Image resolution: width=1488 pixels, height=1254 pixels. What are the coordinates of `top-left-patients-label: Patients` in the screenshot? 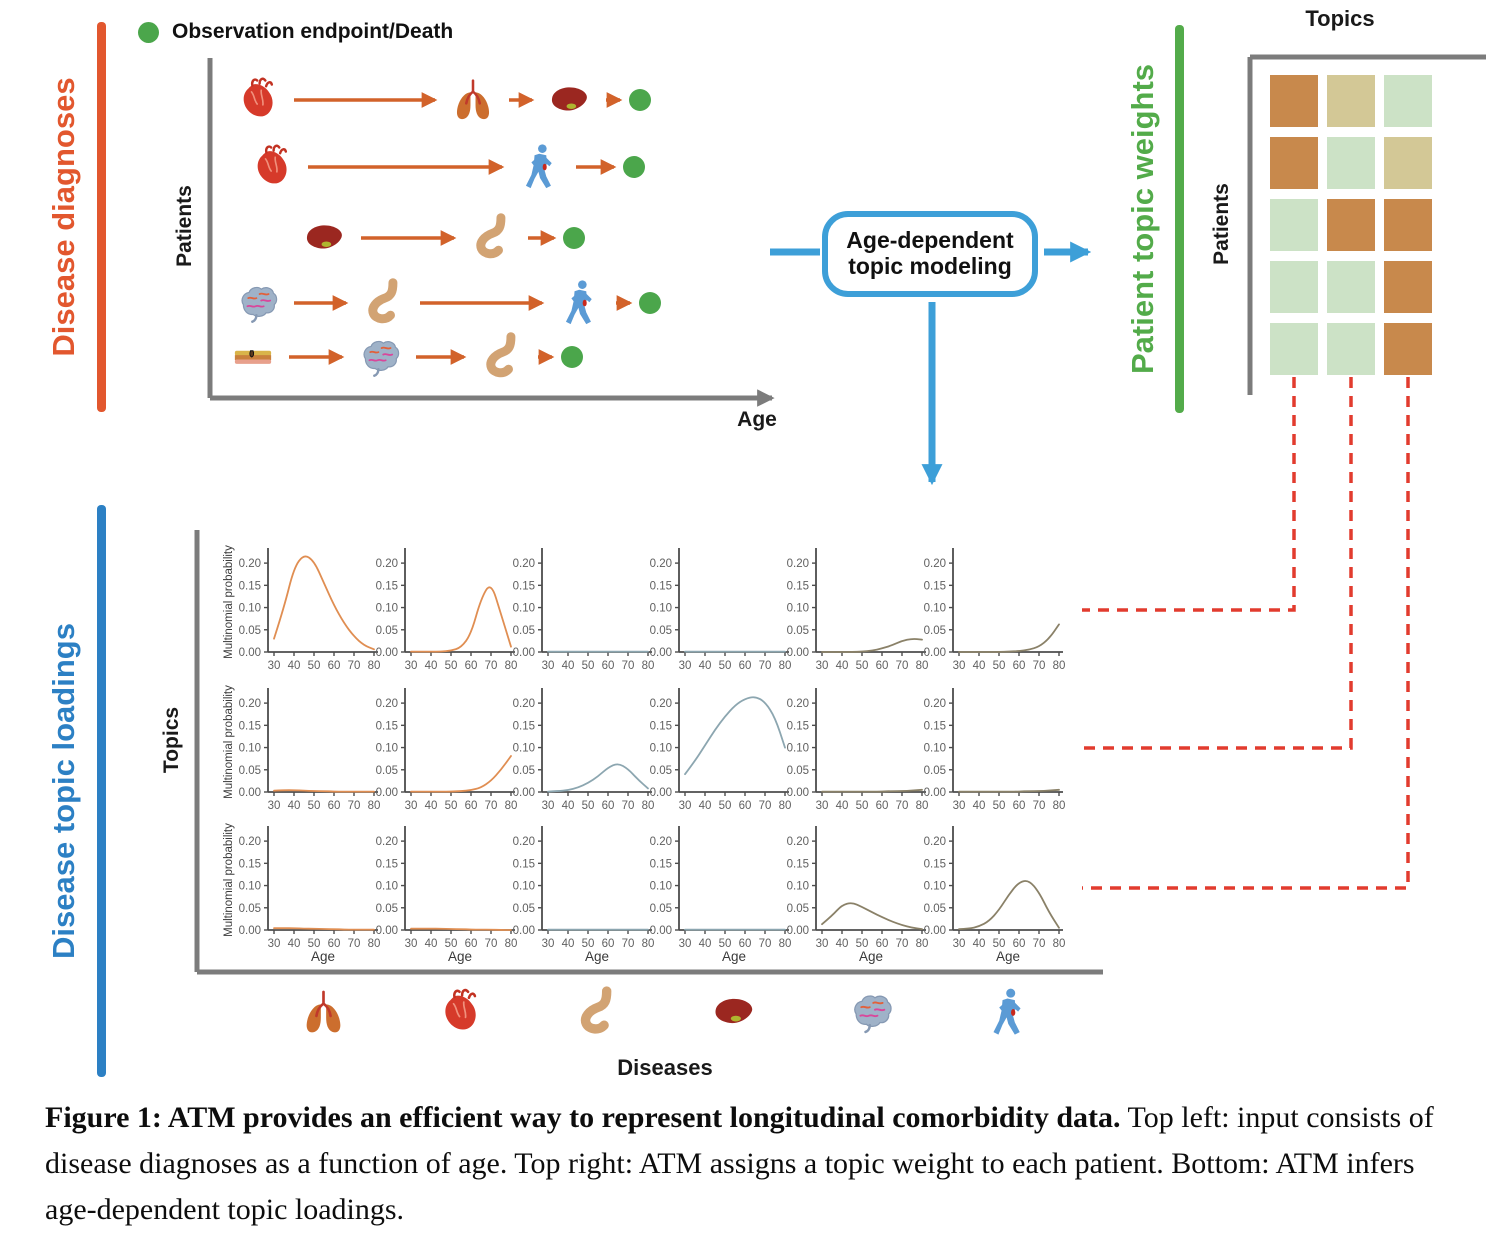 It's located at (184, 226).